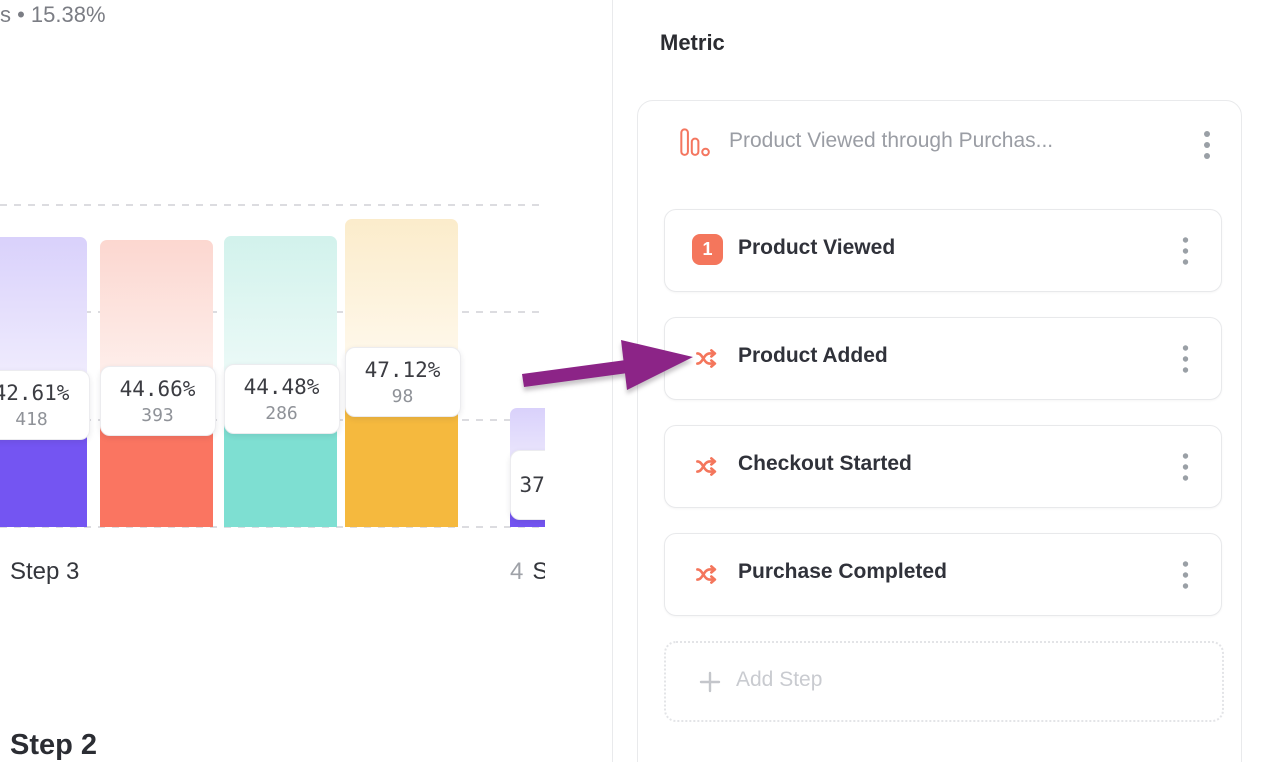  Describe the element at coordinates (532, 484) in the screenshot. I see `conversion-percent: 37` at that location.